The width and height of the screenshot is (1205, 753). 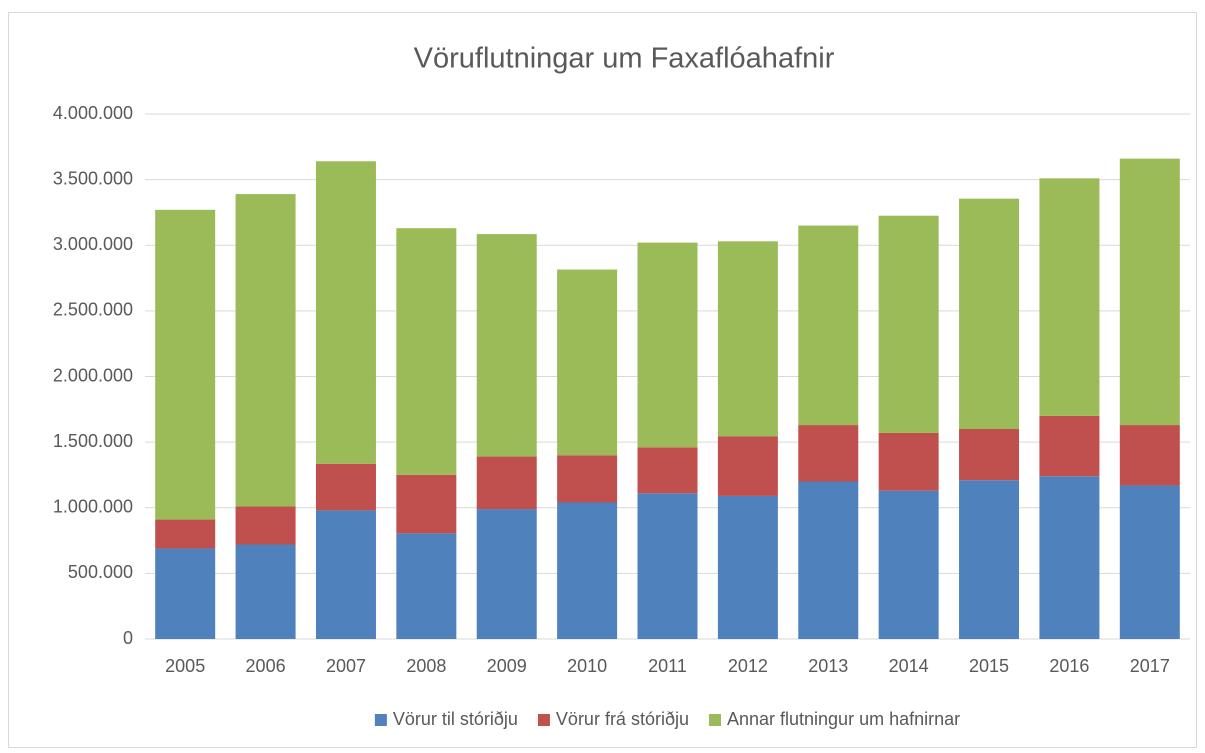 I want to click on x-tick-label: 2011, so click(x=667, y=666).